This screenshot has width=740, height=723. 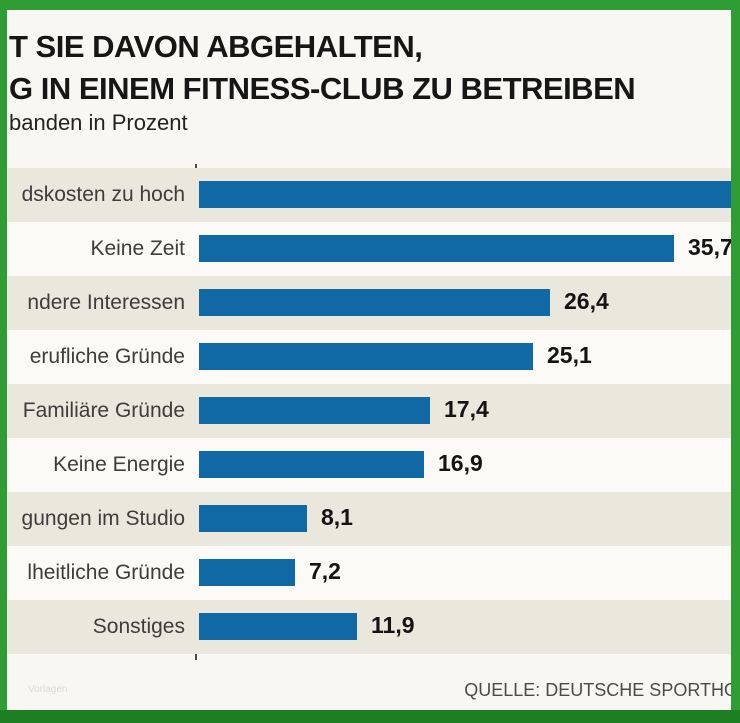 I want to click on value-label: 25,1, so click(x=569, y=355).